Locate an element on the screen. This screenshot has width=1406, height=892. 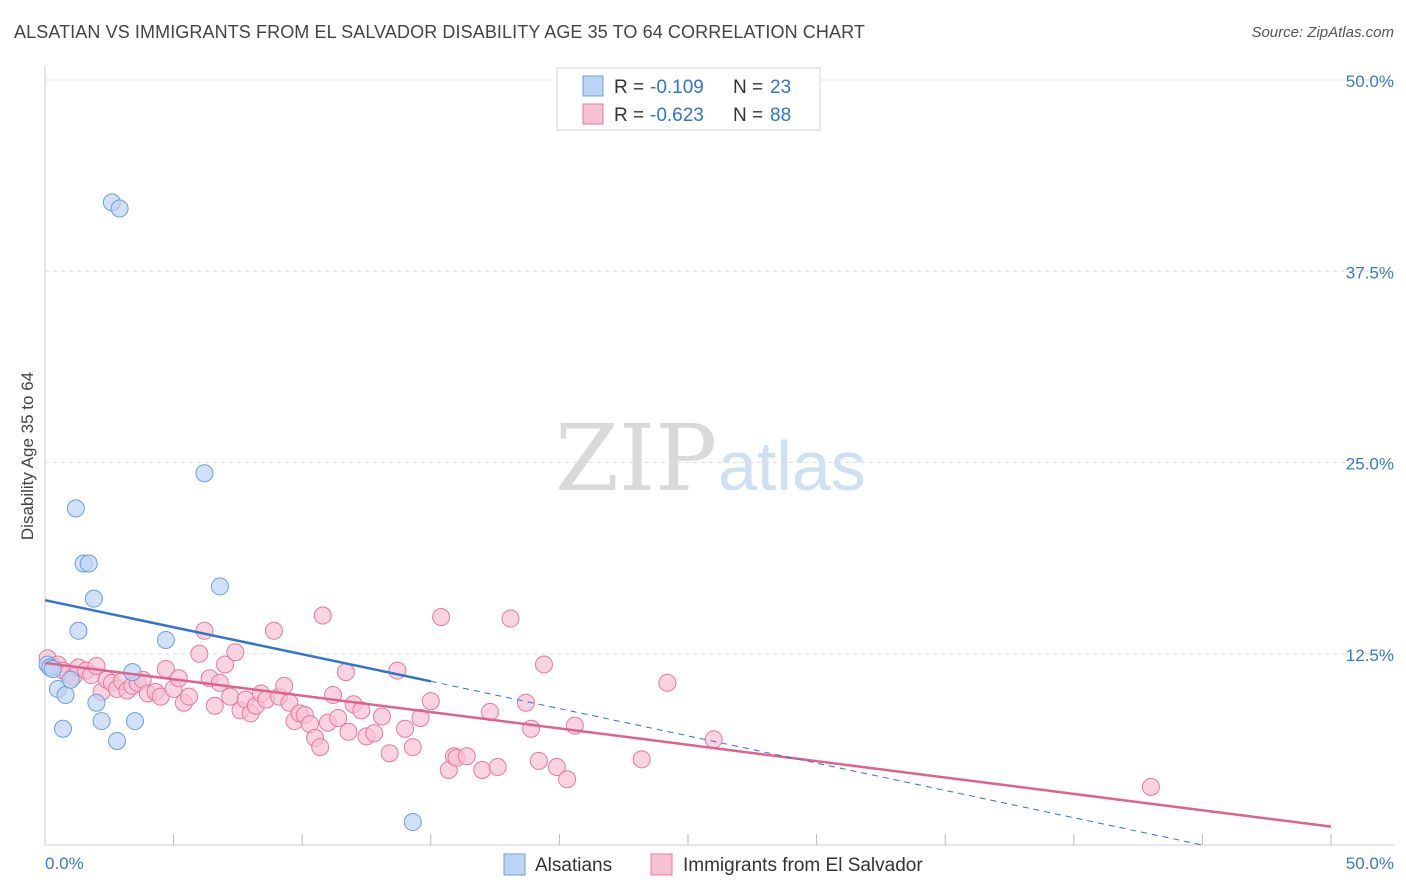
correlation-legend: R = -0.109 N = 23 R = -0.623 N = 88 is located at coordinates (688, 99).